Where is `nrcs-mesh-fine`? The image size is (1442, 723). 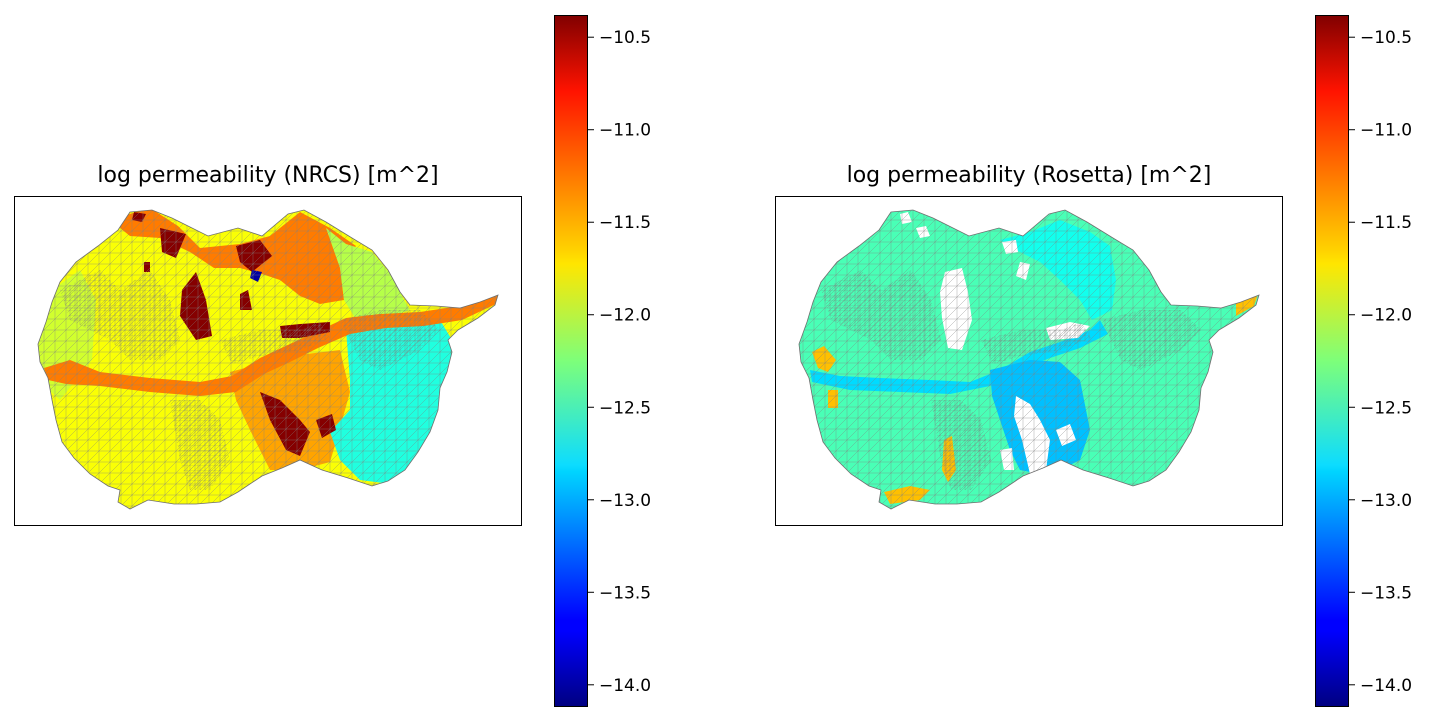
nrcs-mesh-fine is located at coordinates (250, 380).